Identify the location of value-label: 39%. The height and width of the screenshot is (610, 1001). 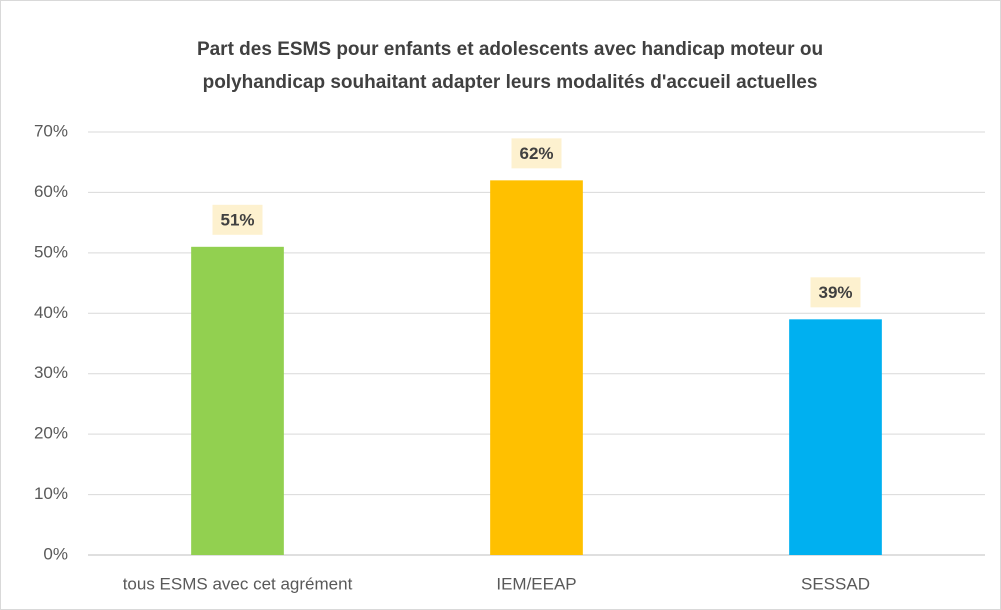
(835, 292).